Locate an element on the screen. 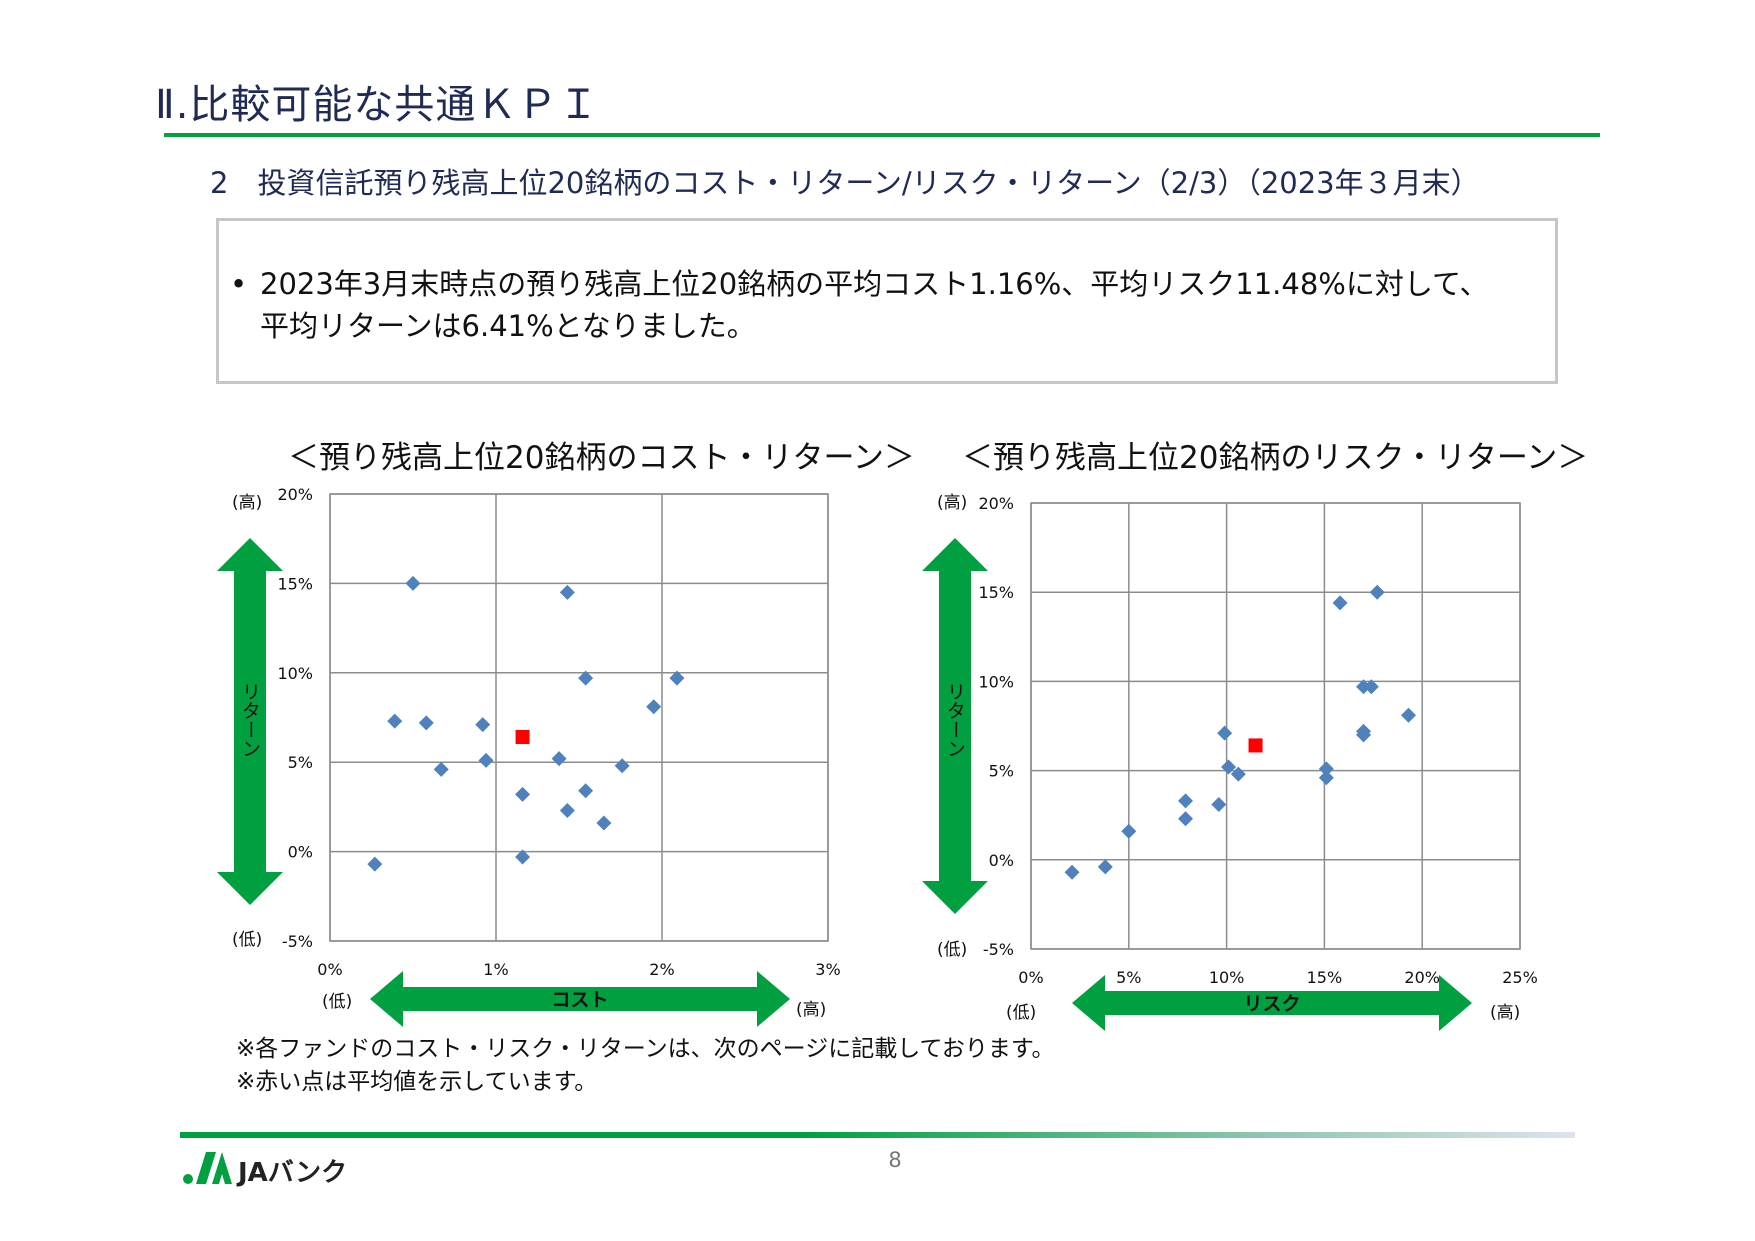 The height and width of the screenshot is (1241, 1755). cost-return-points is located at coordinates (526, 723).